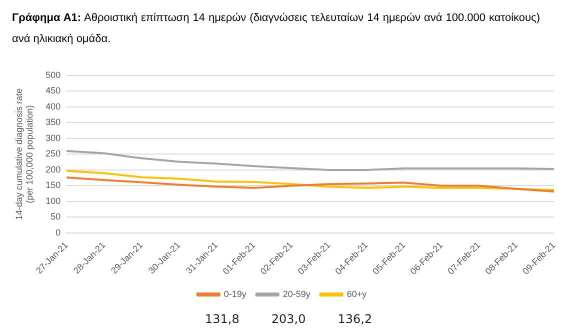  I want to click on y-tick-label: 350, so click(53, 122).